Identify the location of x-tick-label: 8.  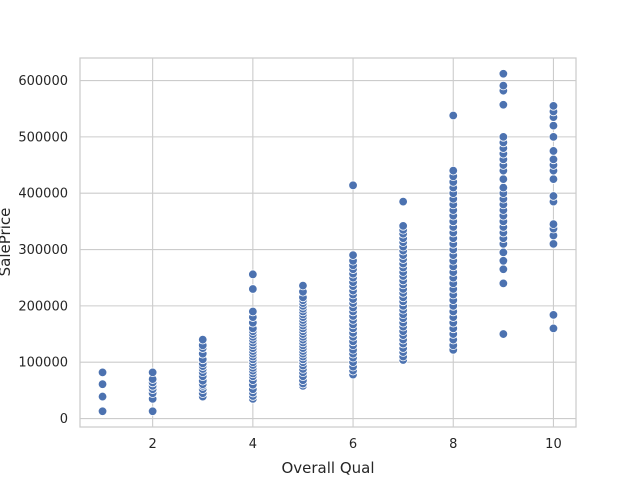
(453, 444).